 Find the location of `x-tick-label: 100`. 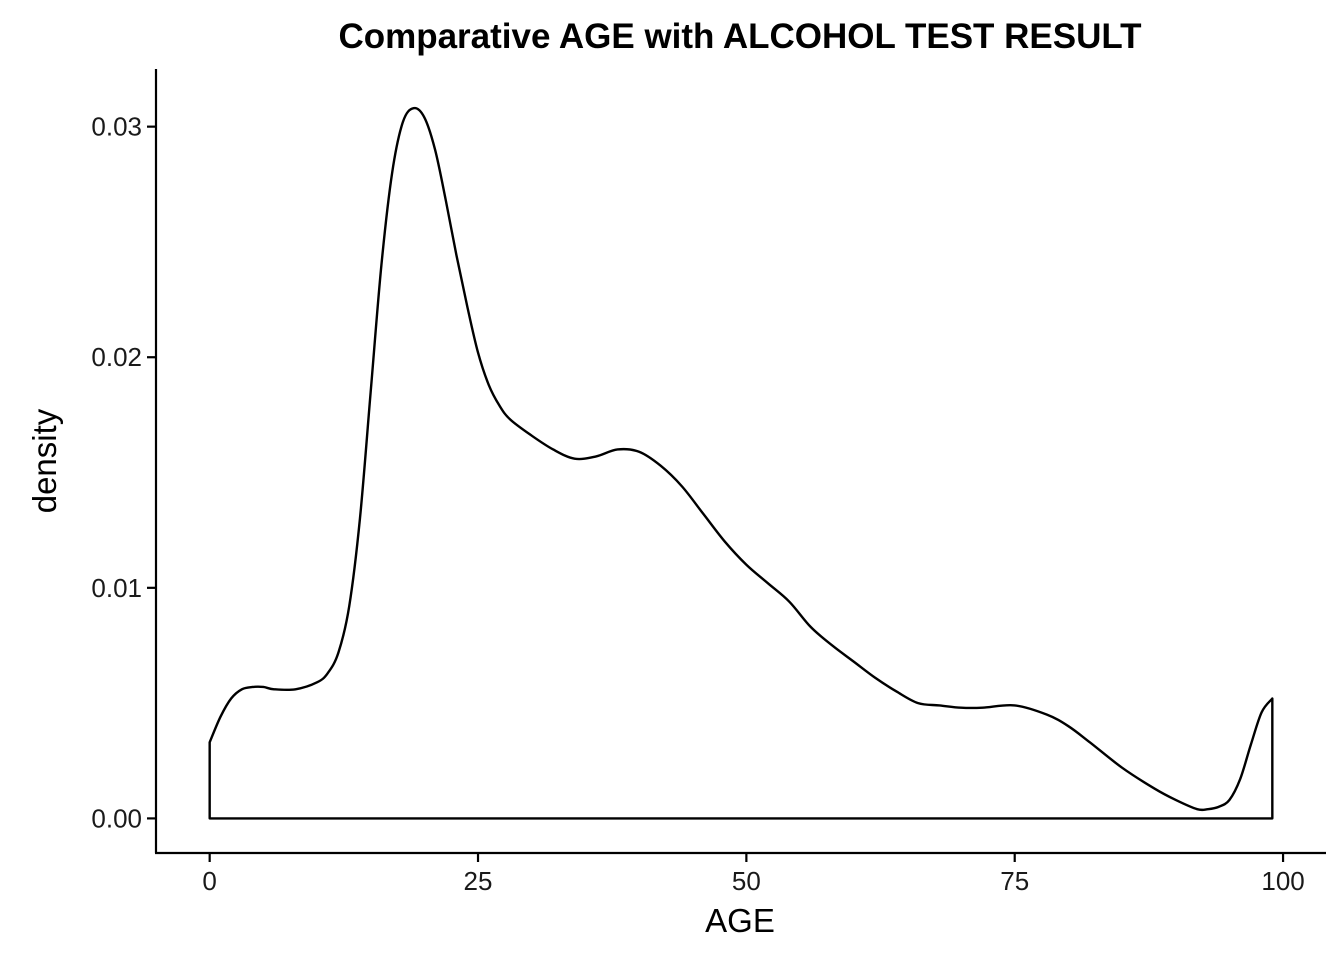

x-tick-label: 100 is located at coordinates (1282, 881).